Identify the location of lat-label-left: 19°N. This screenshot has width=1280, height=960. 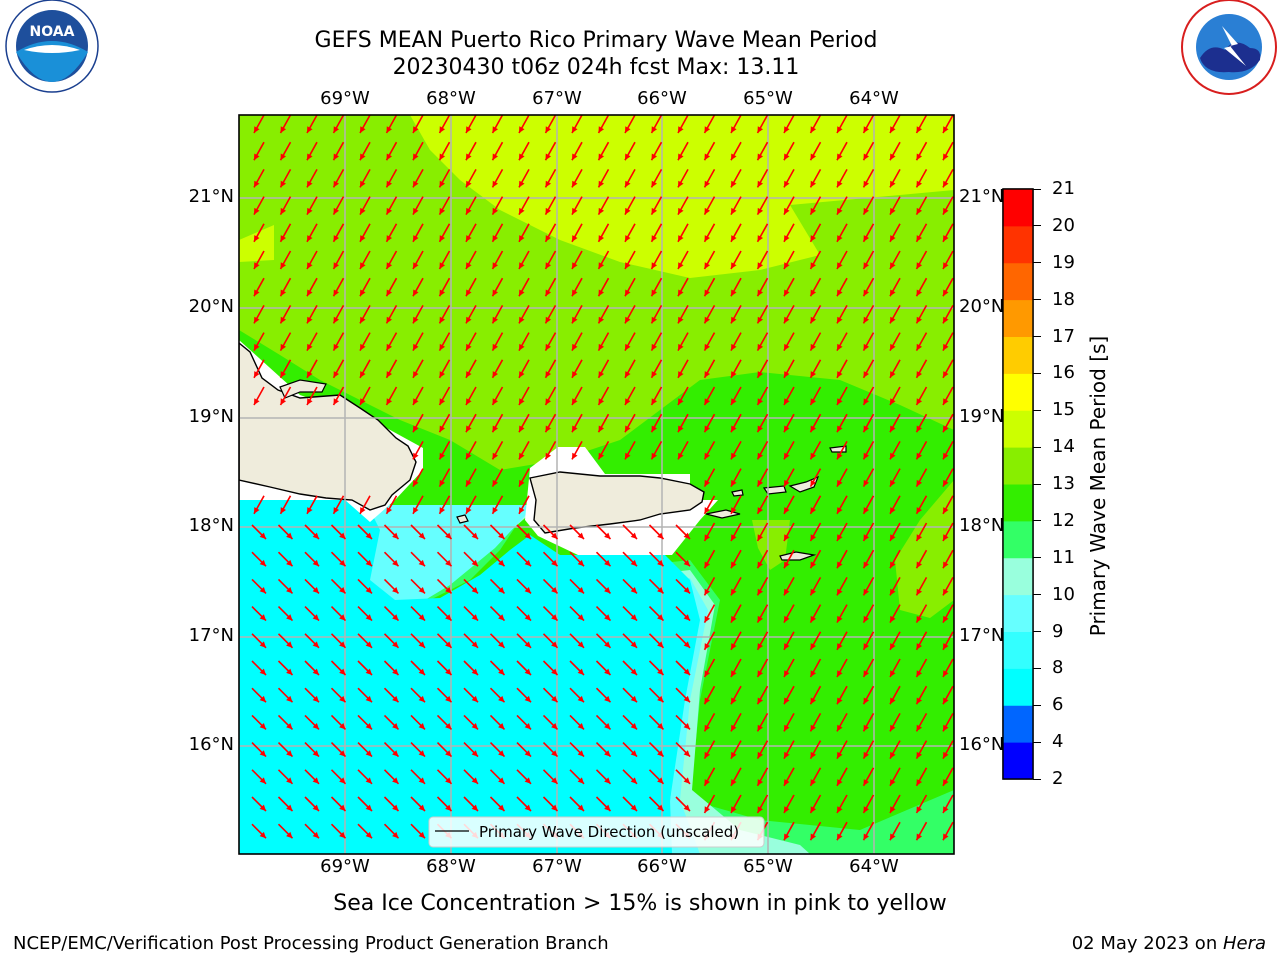
(211, 416).